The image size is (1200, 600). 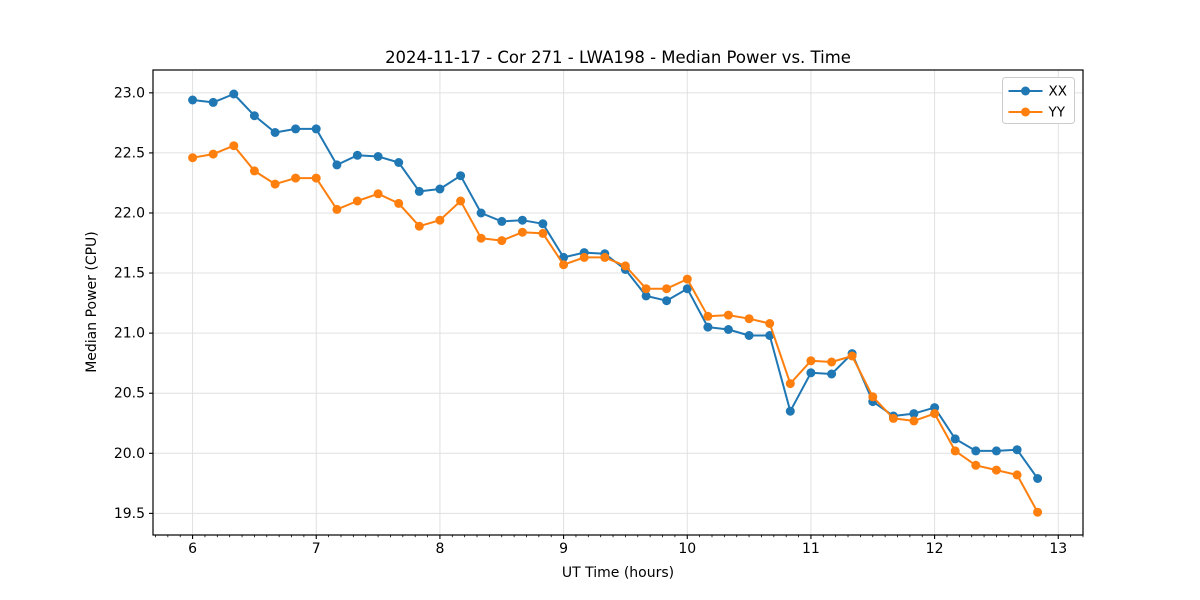 What do you see at coordinates (92, 302) in the screenshot?
I see `y-axis-label: Median Power (CPU)` at bounding box center [92, 302].